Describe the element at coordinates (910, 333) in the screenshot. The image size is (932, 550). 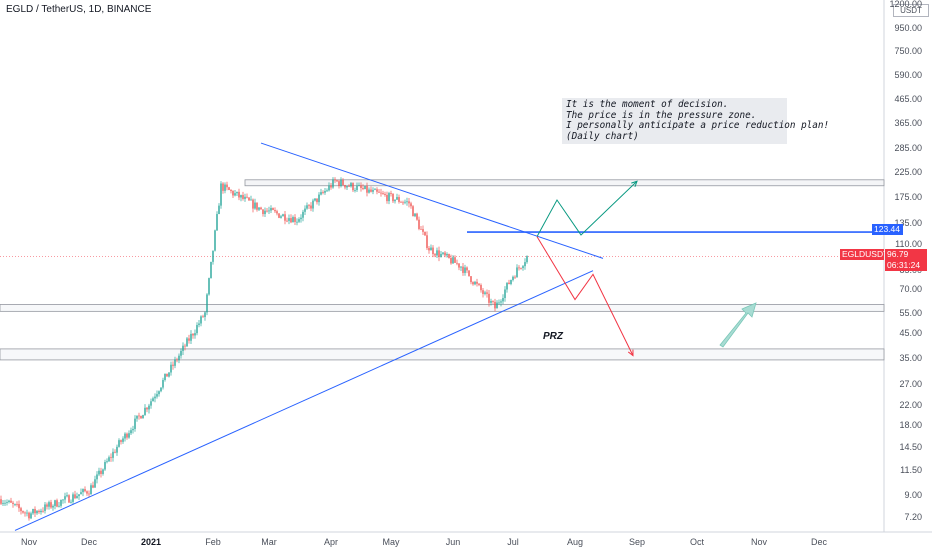
I see `price-tick-label: 45.00` at that location.